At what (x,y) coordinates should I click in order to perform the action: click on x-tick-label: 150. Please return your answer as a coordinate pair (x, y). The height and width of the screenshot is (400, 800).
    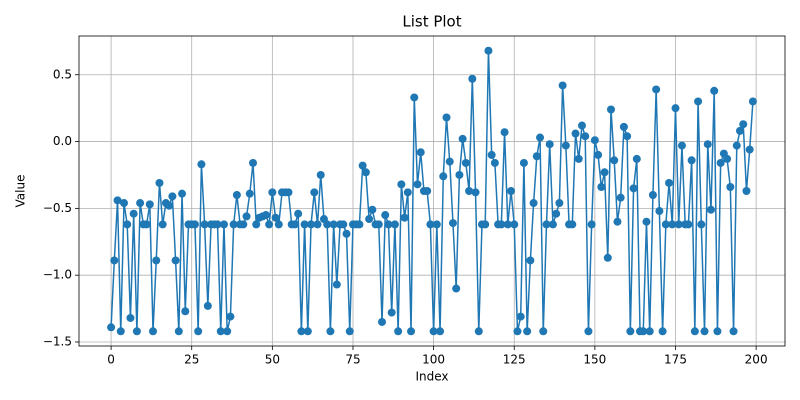
    Looking at the image, I should click on (594, 360).